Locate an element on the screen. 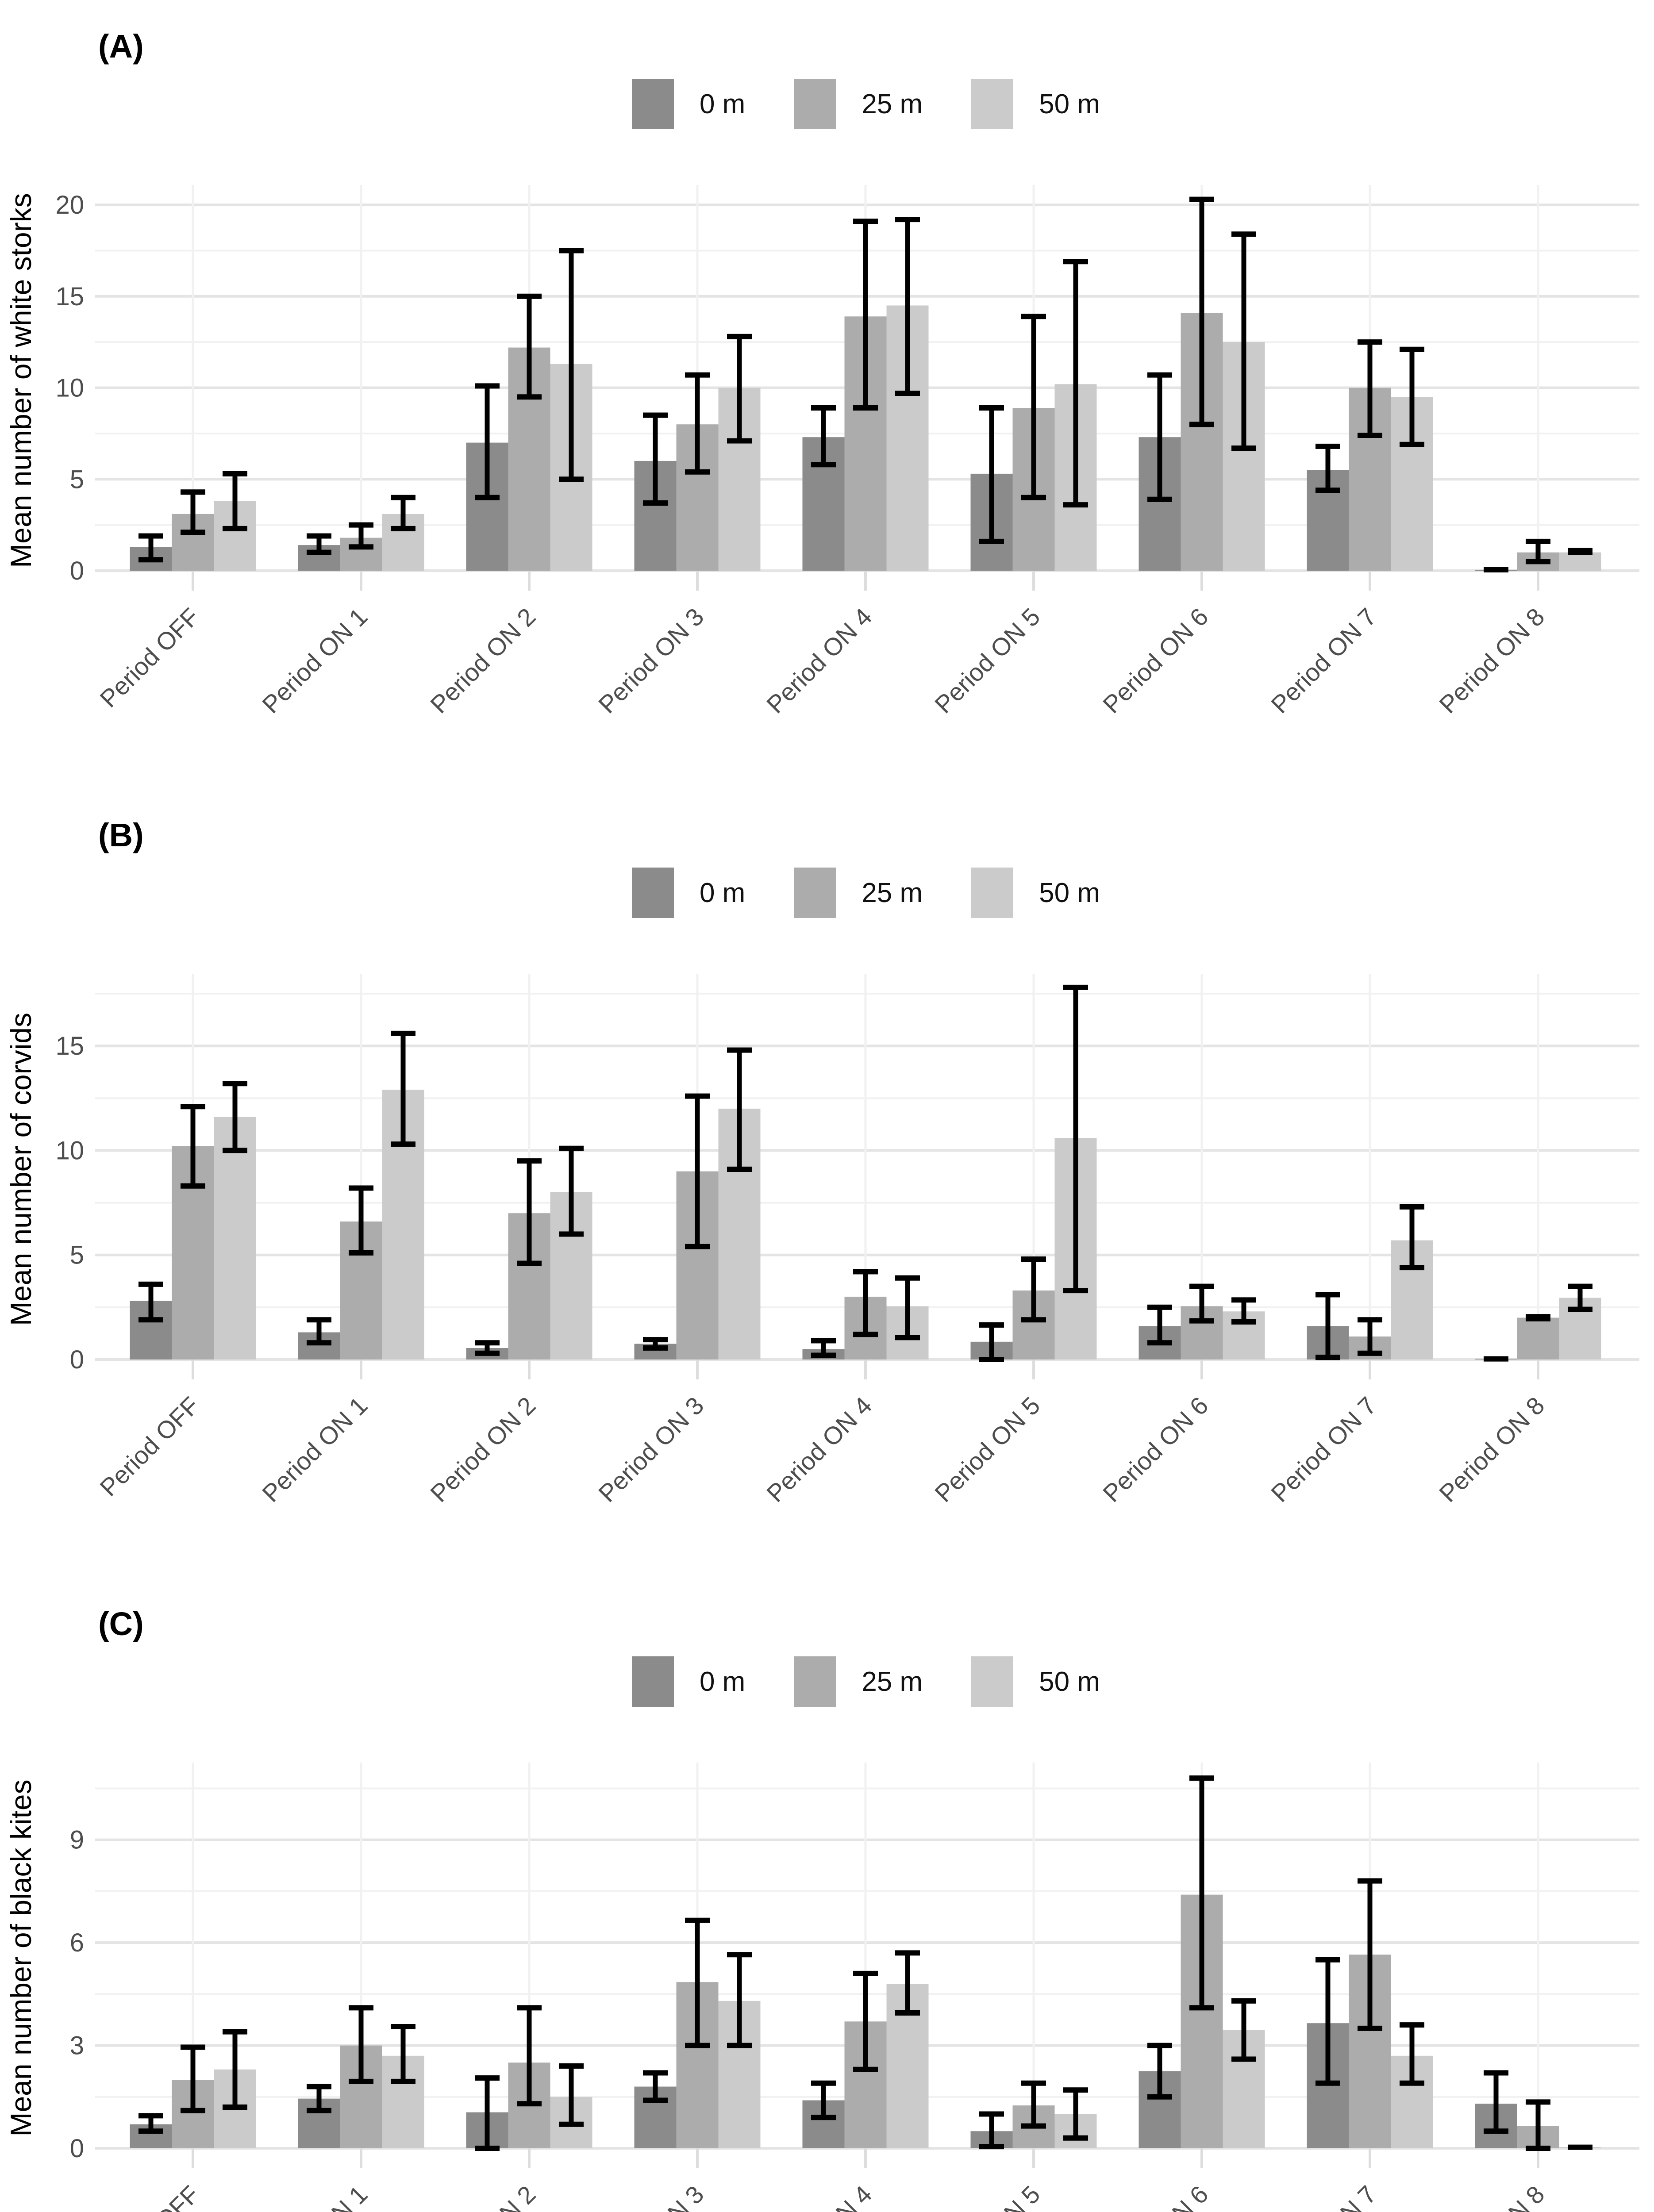 The image size is (1654, 2212). y-axis-title: Mean number of black kites is located at coordinates (20, 1958).